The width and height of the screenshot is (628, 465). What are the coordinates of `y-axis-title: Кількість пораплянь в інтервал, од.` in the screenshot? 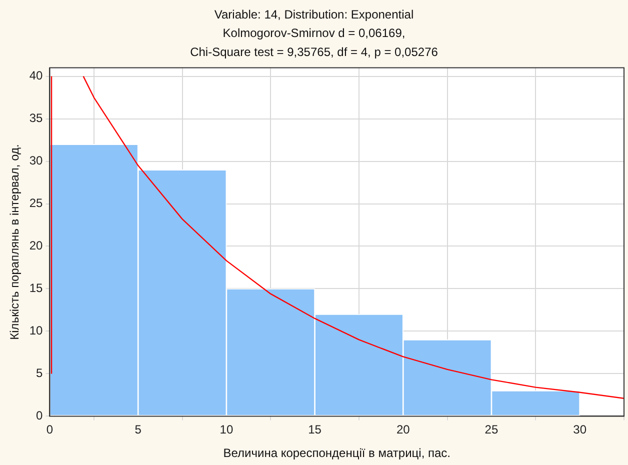 It's located at (15, 242).